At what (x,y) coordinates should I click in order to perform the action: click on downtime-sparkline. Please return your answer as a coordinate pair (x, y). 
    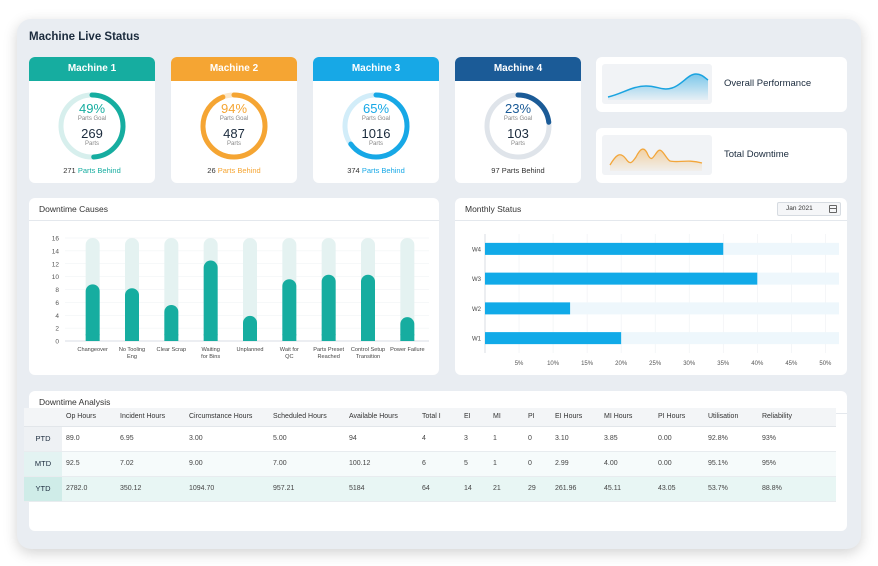
    Looking at the image, I should click on (657, 155).